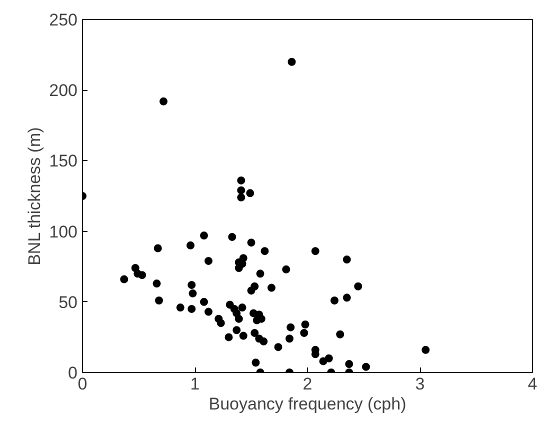  Describe the element at coordinates (63, 20) in the screenshot. I see `y-tick-label: 250` at that location.